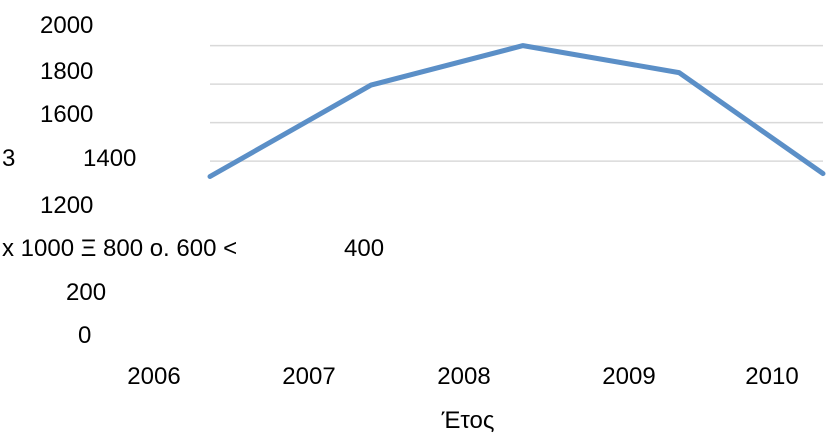 The height and width of the screenshot is (434, 826). What do you see at coordinates (109, 158) in the screenshot?
I see `y-tick-label: 1400` at bounding box center [109, 158].